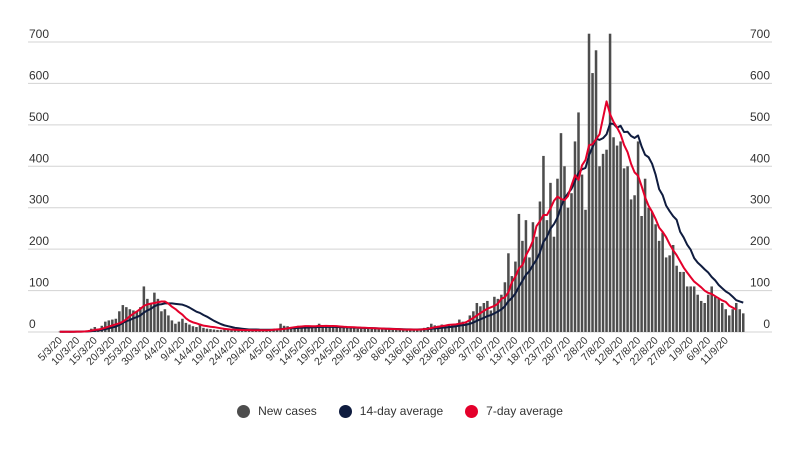  Describe the element at coordinates (39, 179) in the screenshot. I see `y-axis-left: 0 100 200 300 400 500 600 700` at that location.